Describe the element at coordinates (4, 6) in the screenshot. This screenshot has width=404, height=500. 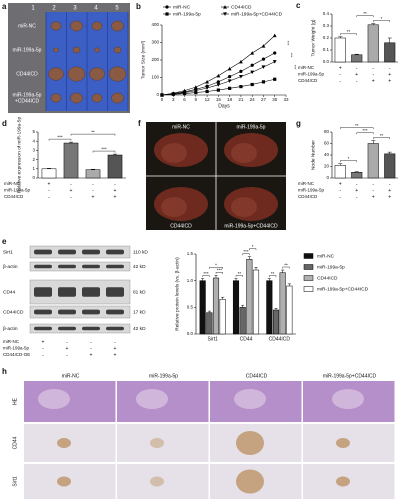
I see `panel-letter: a` at that location.